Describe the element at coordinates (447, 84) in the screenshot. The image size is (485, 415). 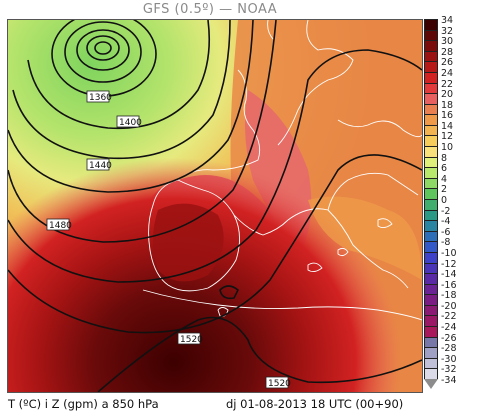
I see `colorbar-tick: 22` at that location.